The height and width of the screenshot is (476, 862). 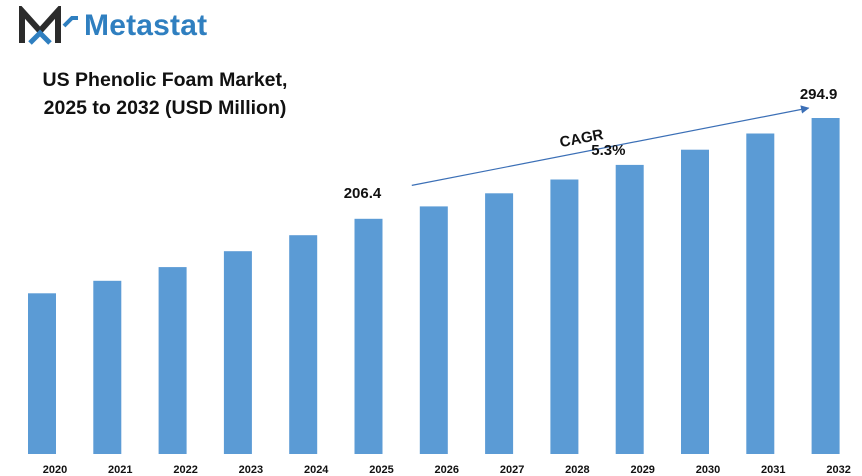 What do you see at coordinates (237, 352) in the screenshot?
I see `bar-2023` at bounding box center [237, 352].